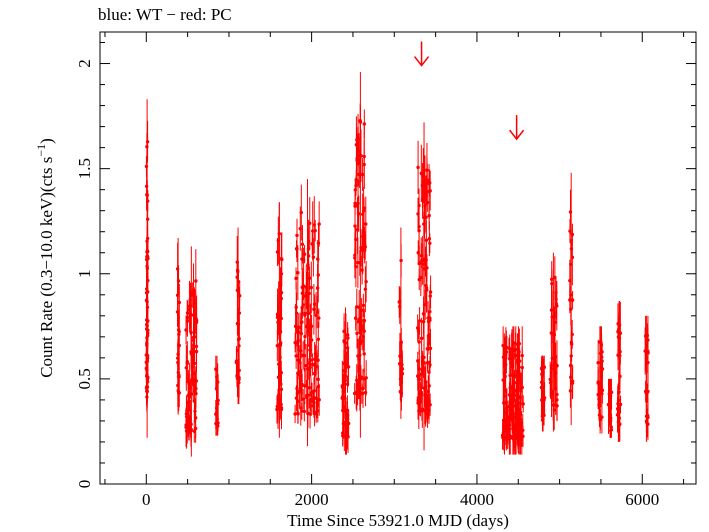 Image resolution: width=709 pixels, height=532 pixels. What do you see at coordinates (398, 520) in the screenshot?
I see `x-axis-title: Time Since 53921.0 MJD (days)` at bounding box center [398, 520].